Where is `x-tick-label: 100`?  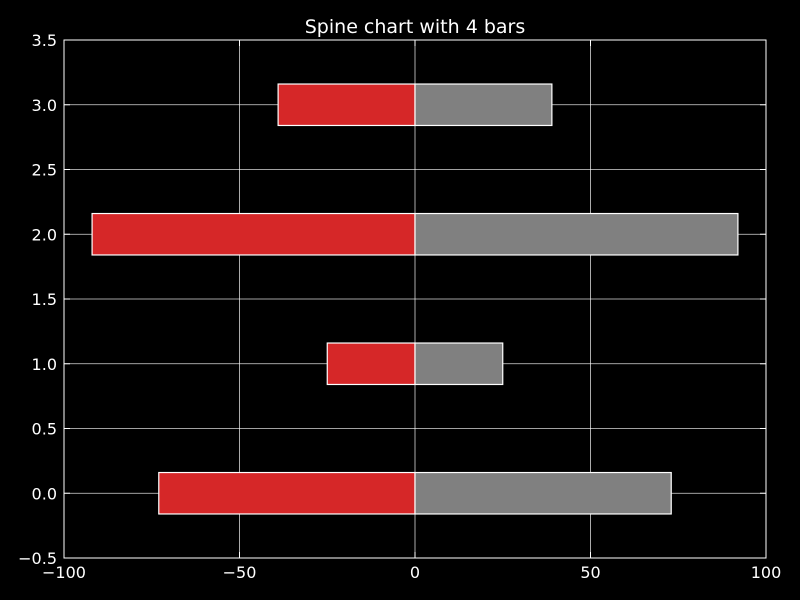
x-tick-label: 100 is located at coordinates (766, 572).